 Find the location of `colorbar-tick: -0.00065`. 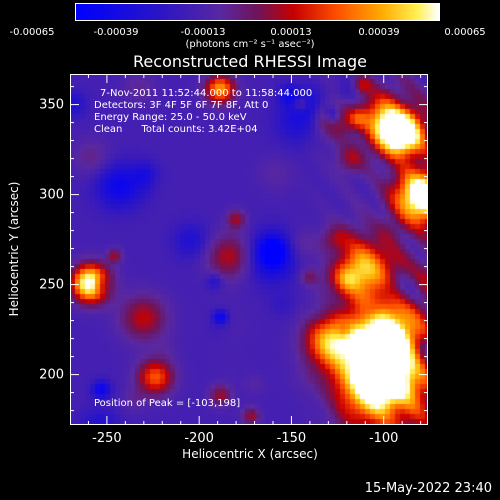

colorbar-tick: -0.00065 is located at coordinates (32, 32).